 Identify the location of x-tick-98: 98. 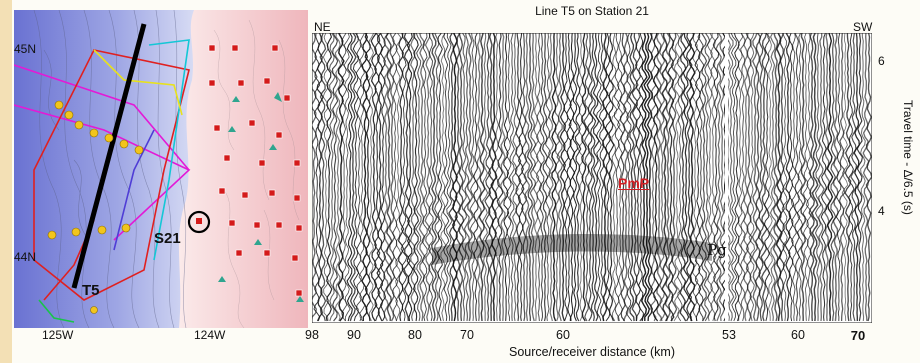
(312, 335).